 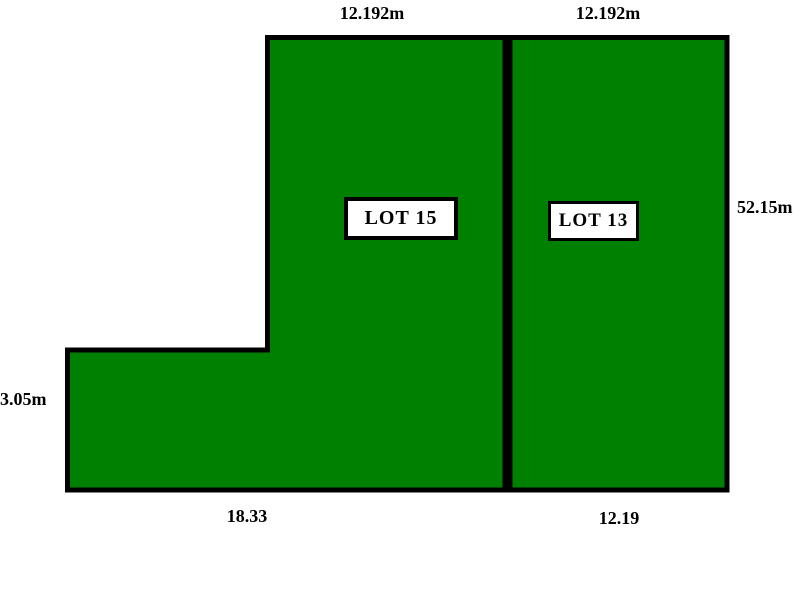 I want to click on dimension-label-bottom-left: 18.33, so click(x=247, y=516).